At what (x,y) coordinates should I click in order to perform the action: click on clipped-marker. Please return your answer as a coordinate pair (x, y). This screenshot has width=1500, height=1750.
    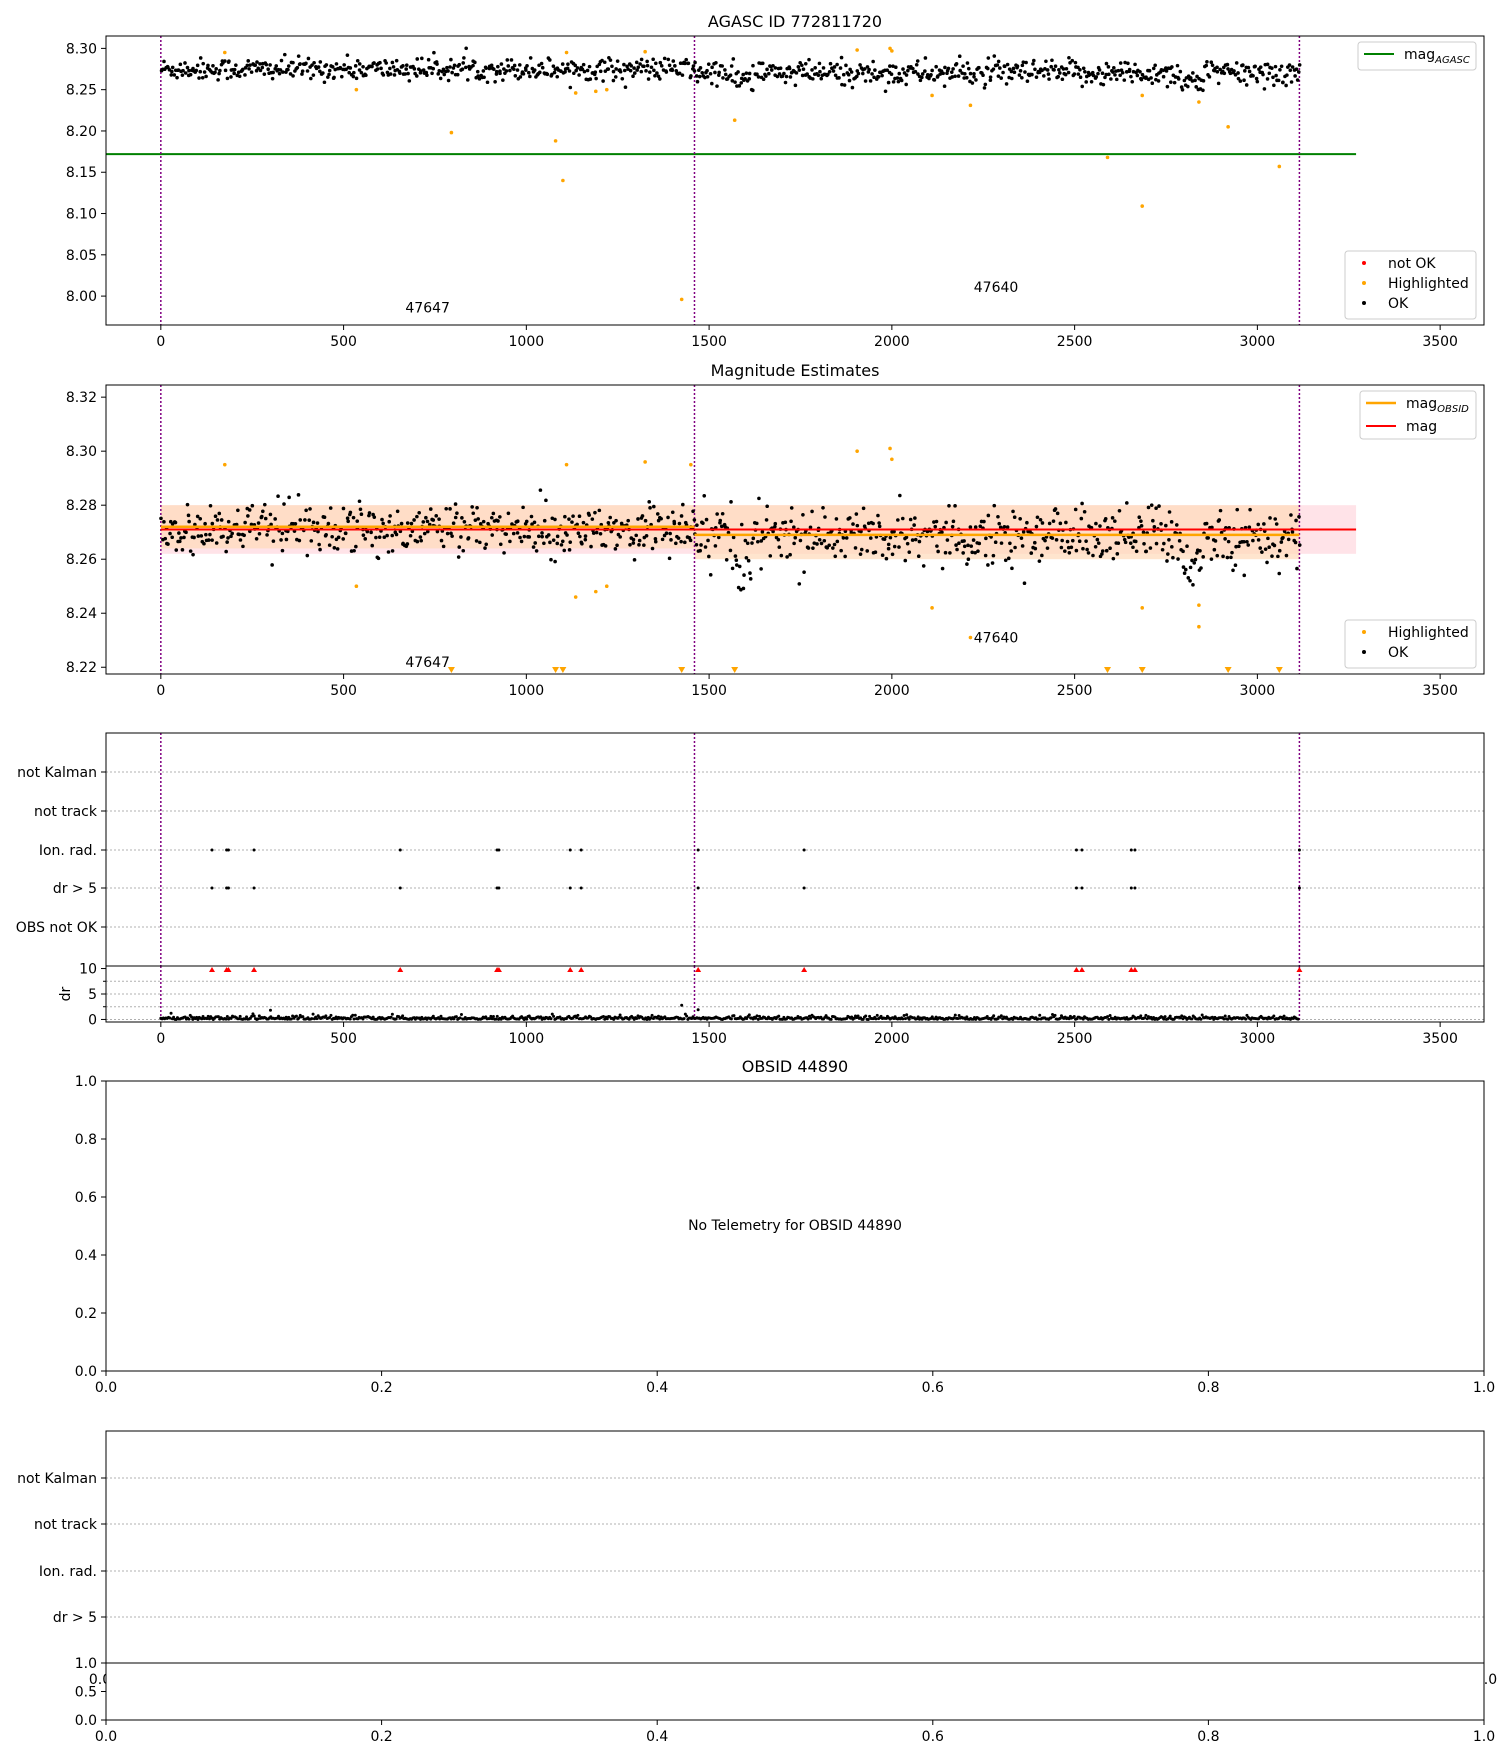
    Looking at the image, I should click on (400, 969).